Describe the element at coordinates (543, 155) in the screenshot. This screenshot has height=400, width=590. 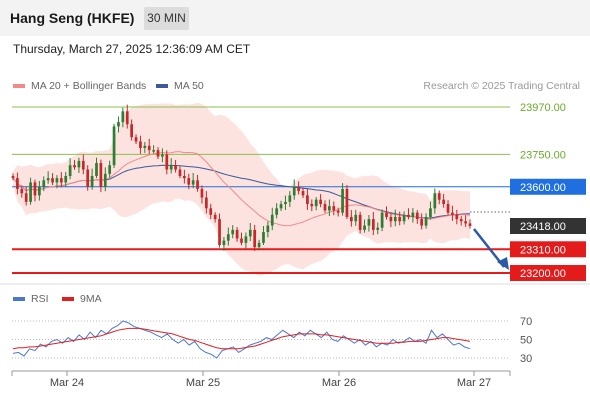
I see `level-label: 23750.00` at that location.